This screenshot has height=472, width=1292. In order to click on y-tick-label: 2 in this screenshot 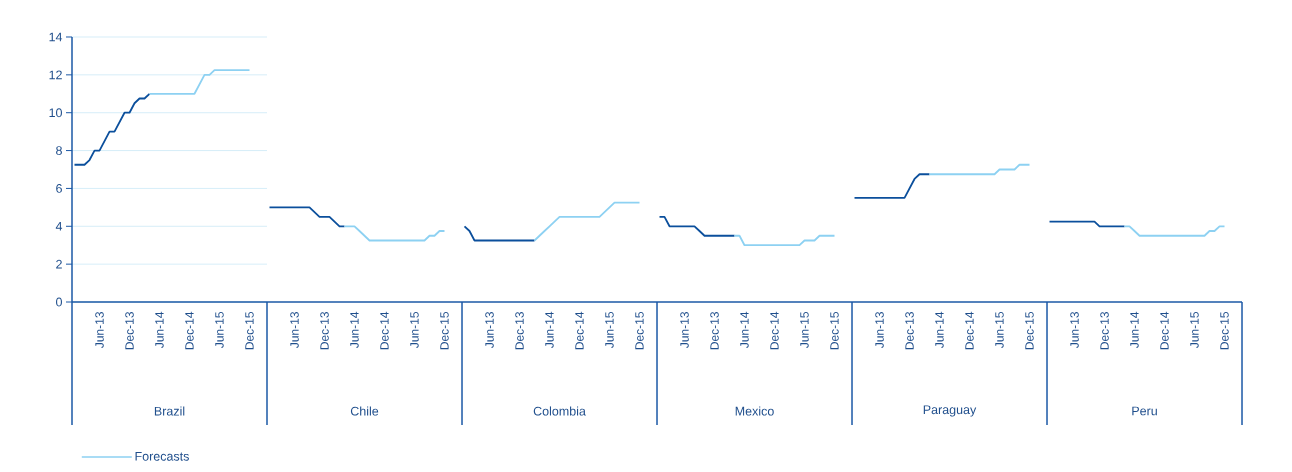, I will do `click(59, 264)`.